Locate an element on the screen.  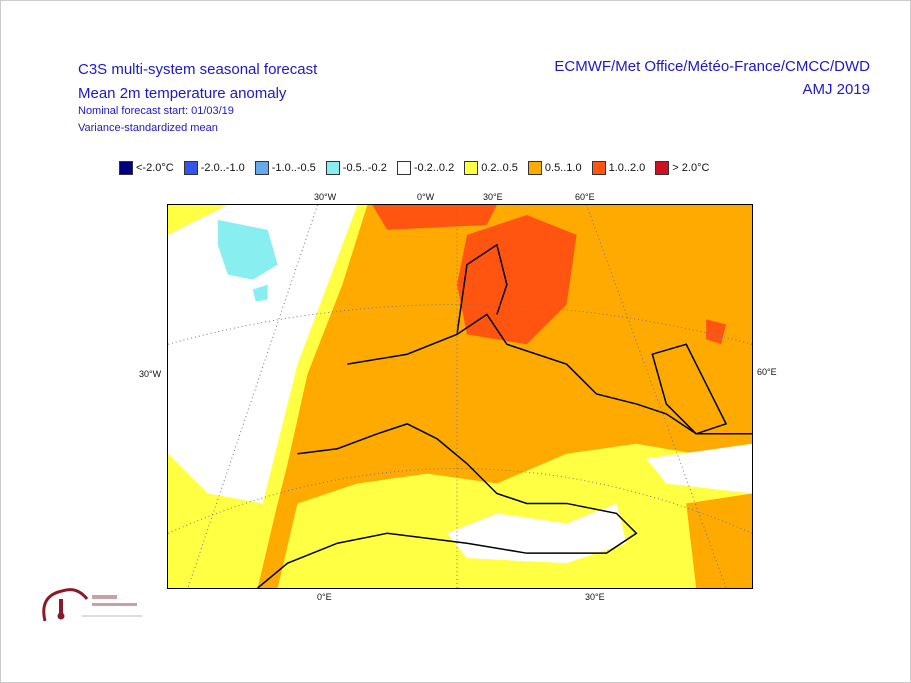
period-label: AMJ 2019 is located at coordinates (836, 89).